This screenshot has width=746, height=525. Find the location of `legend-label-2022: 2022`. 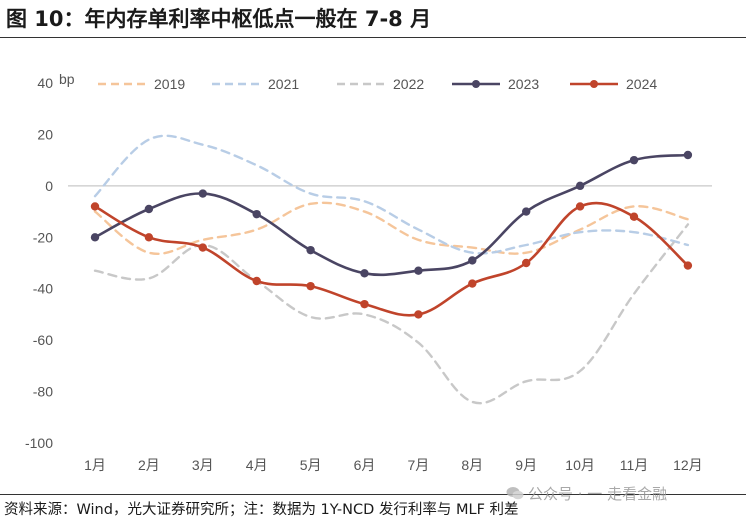

legend-label-2022: 2022 is located at coordinates (408, 84).